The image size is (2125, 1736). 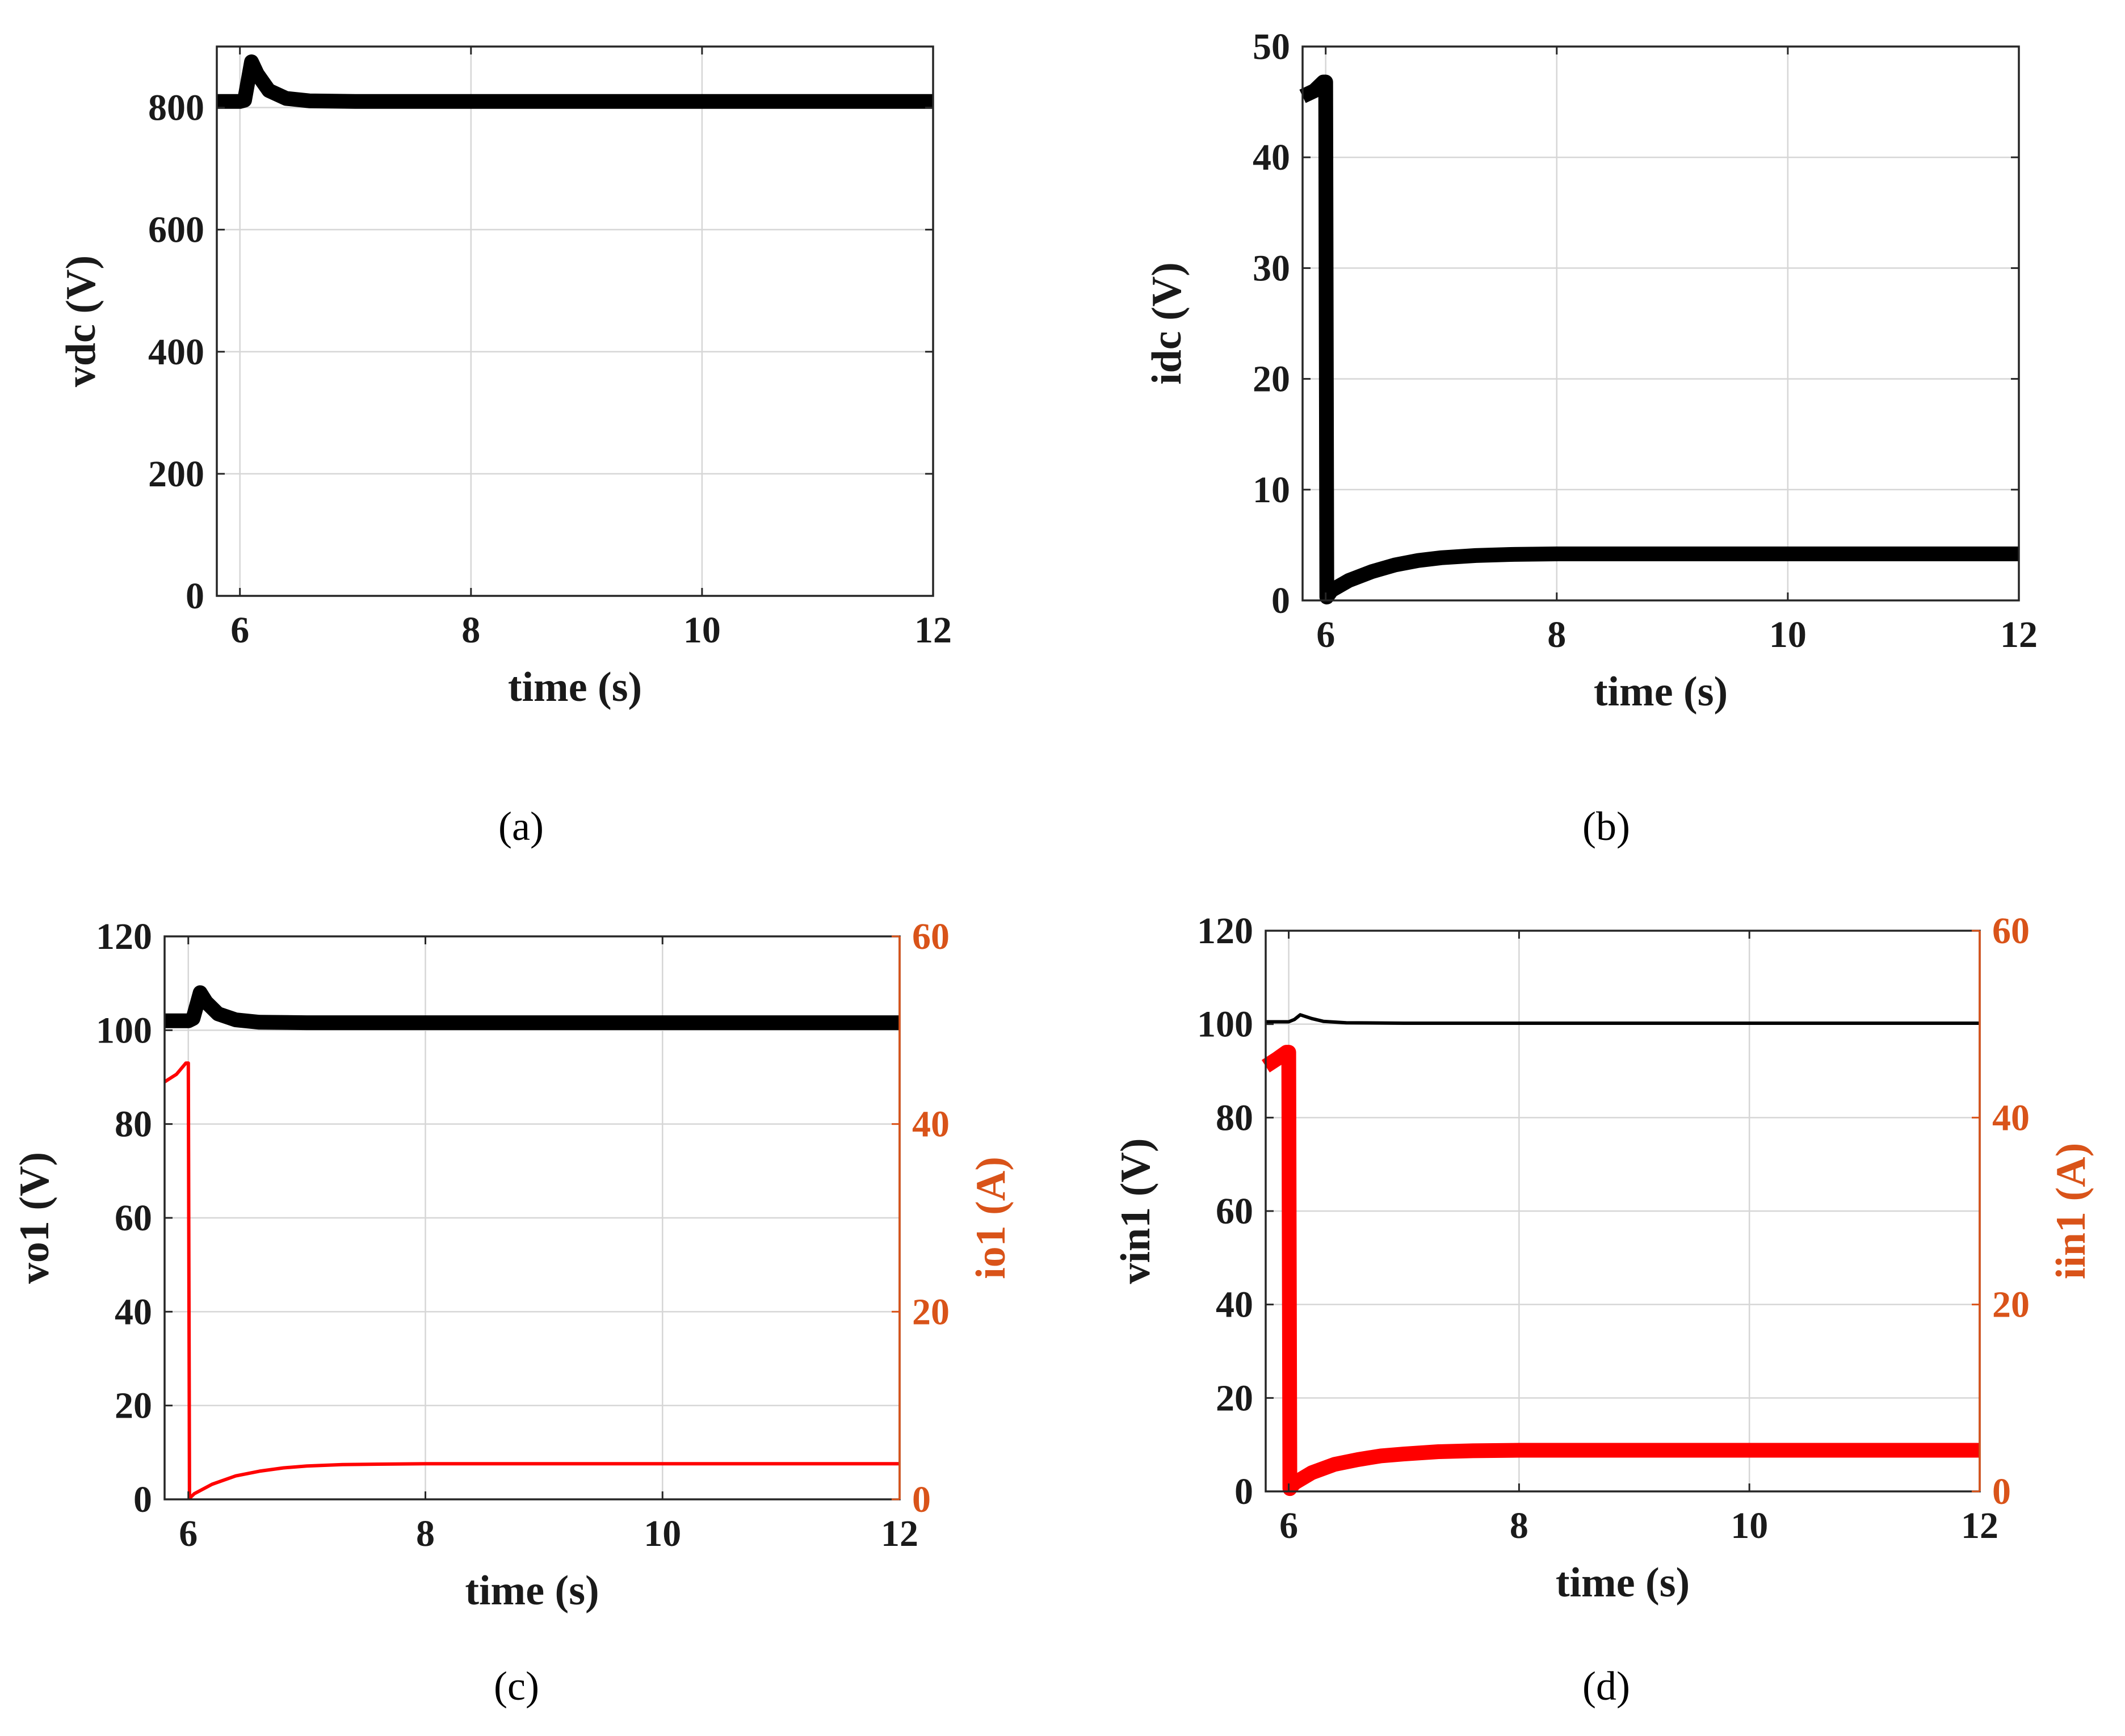 What do you see at coordinates (34, 1218) in the screenshot?
I see `panel-c-ylabel: vo1 (V)` at bounding box center [34, 1218].